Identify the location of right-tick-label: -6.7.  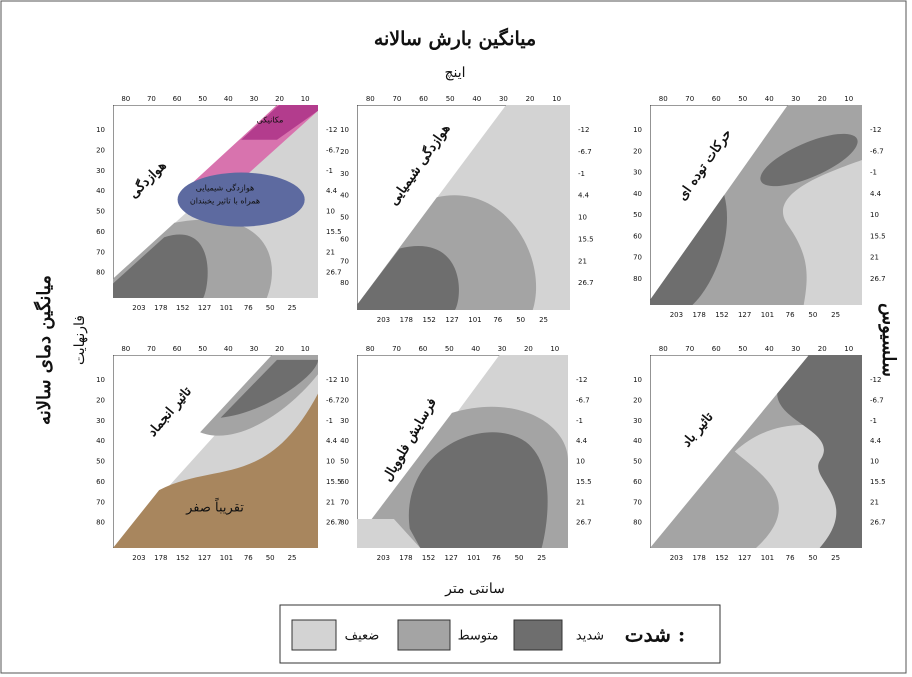
(583, 400).